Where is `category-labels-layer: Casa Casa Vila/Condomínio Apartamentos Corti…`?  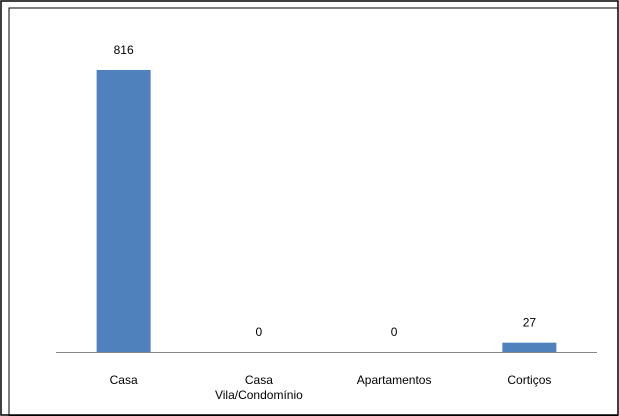
category-labels-layer: Casa Casa Vila/Condomínio Apartamentos Corti… is located at coordinates (331, 387).